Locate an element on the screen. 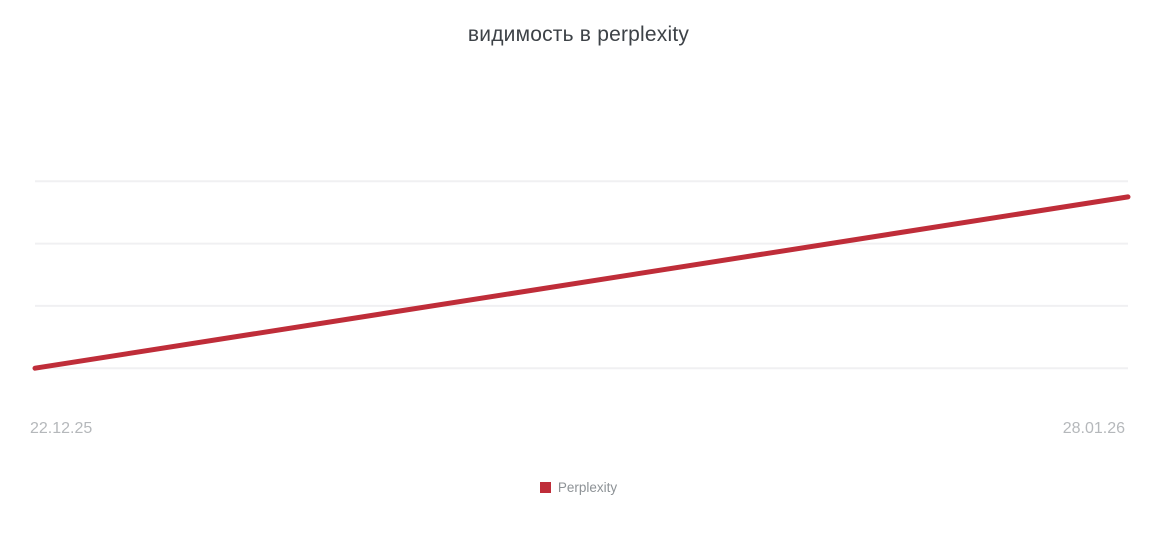 Image resolution: width=1157 pixels, height=533 pixels. legend-label: Perplexity is located at coordinates (587, 487).